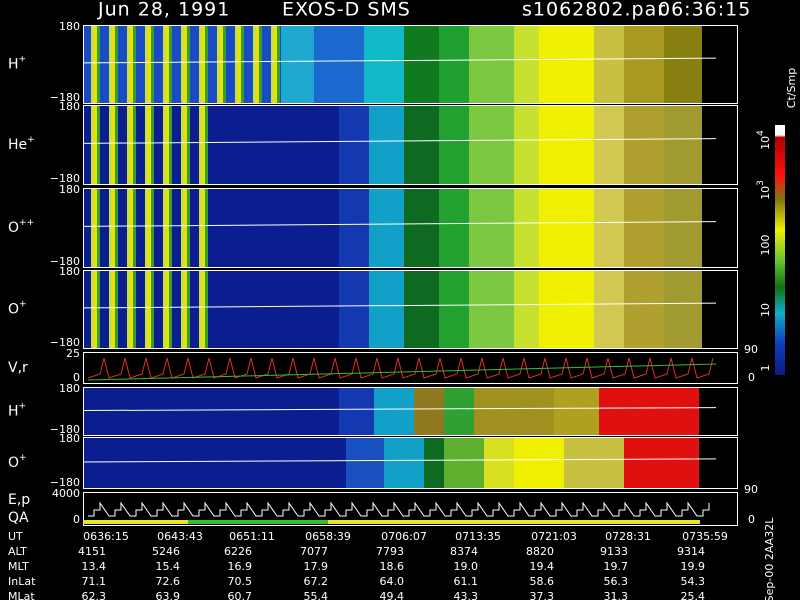 This screenshot has width=800, height=600. Describe the element at coordinates (73, 353) in the screenshot. I see `y-tick-label: 25` at that location.